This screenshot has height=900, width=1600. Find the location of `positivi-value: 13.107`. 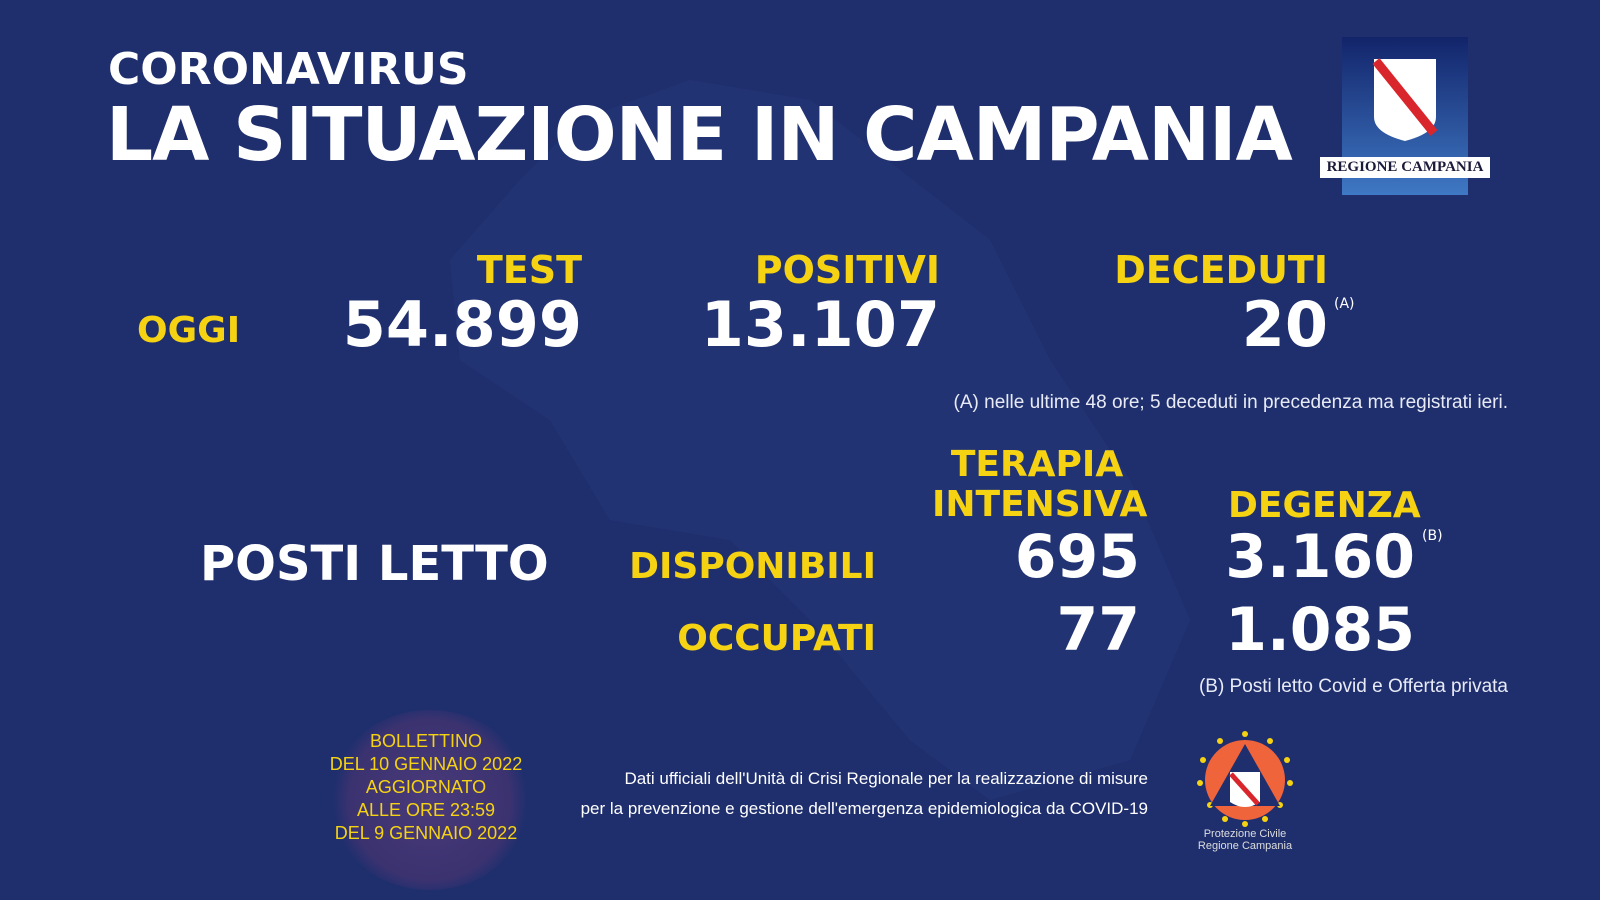

positivi-value: 13.107 is located at coordinates (820, 324).